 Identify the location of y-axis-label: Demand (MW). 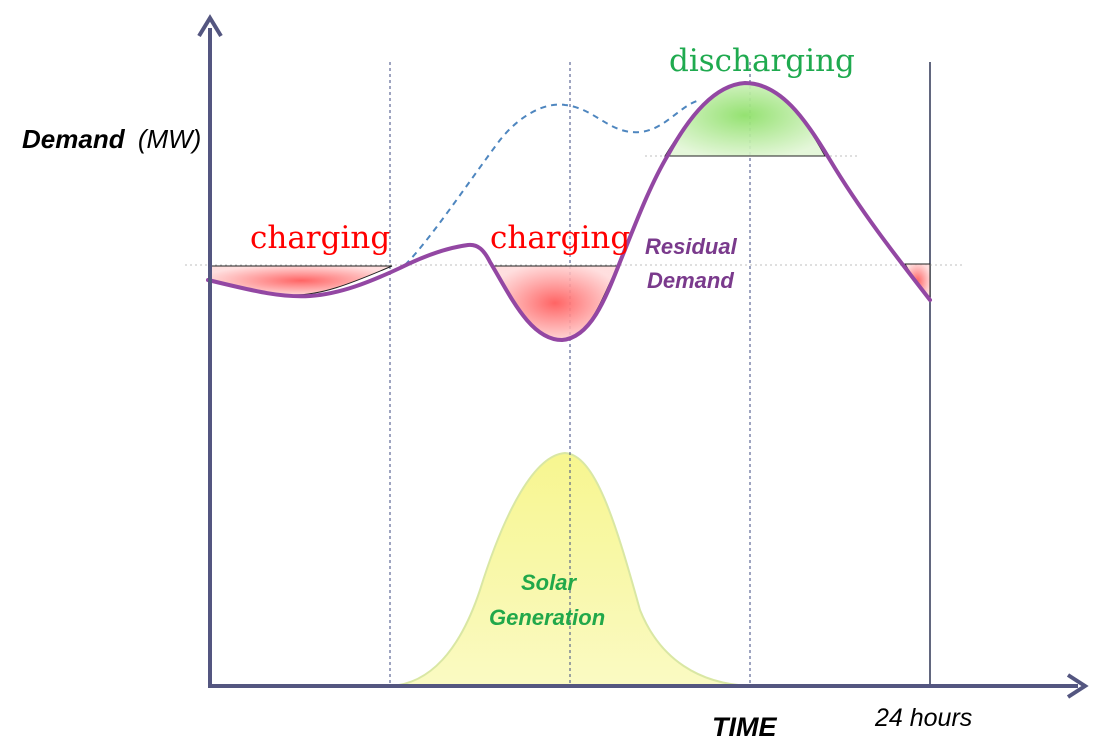
(111, 139).